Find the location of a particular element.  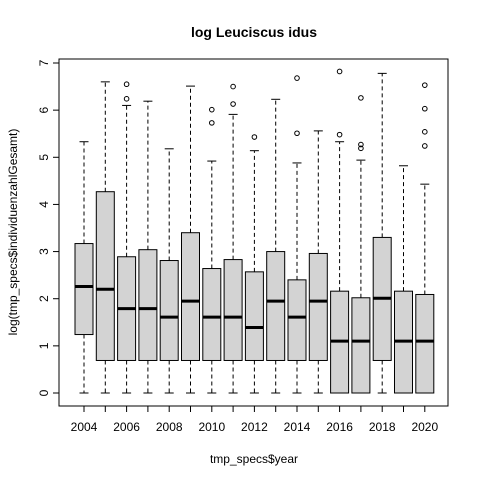

box-2010 is located at coordinates (212, 250).